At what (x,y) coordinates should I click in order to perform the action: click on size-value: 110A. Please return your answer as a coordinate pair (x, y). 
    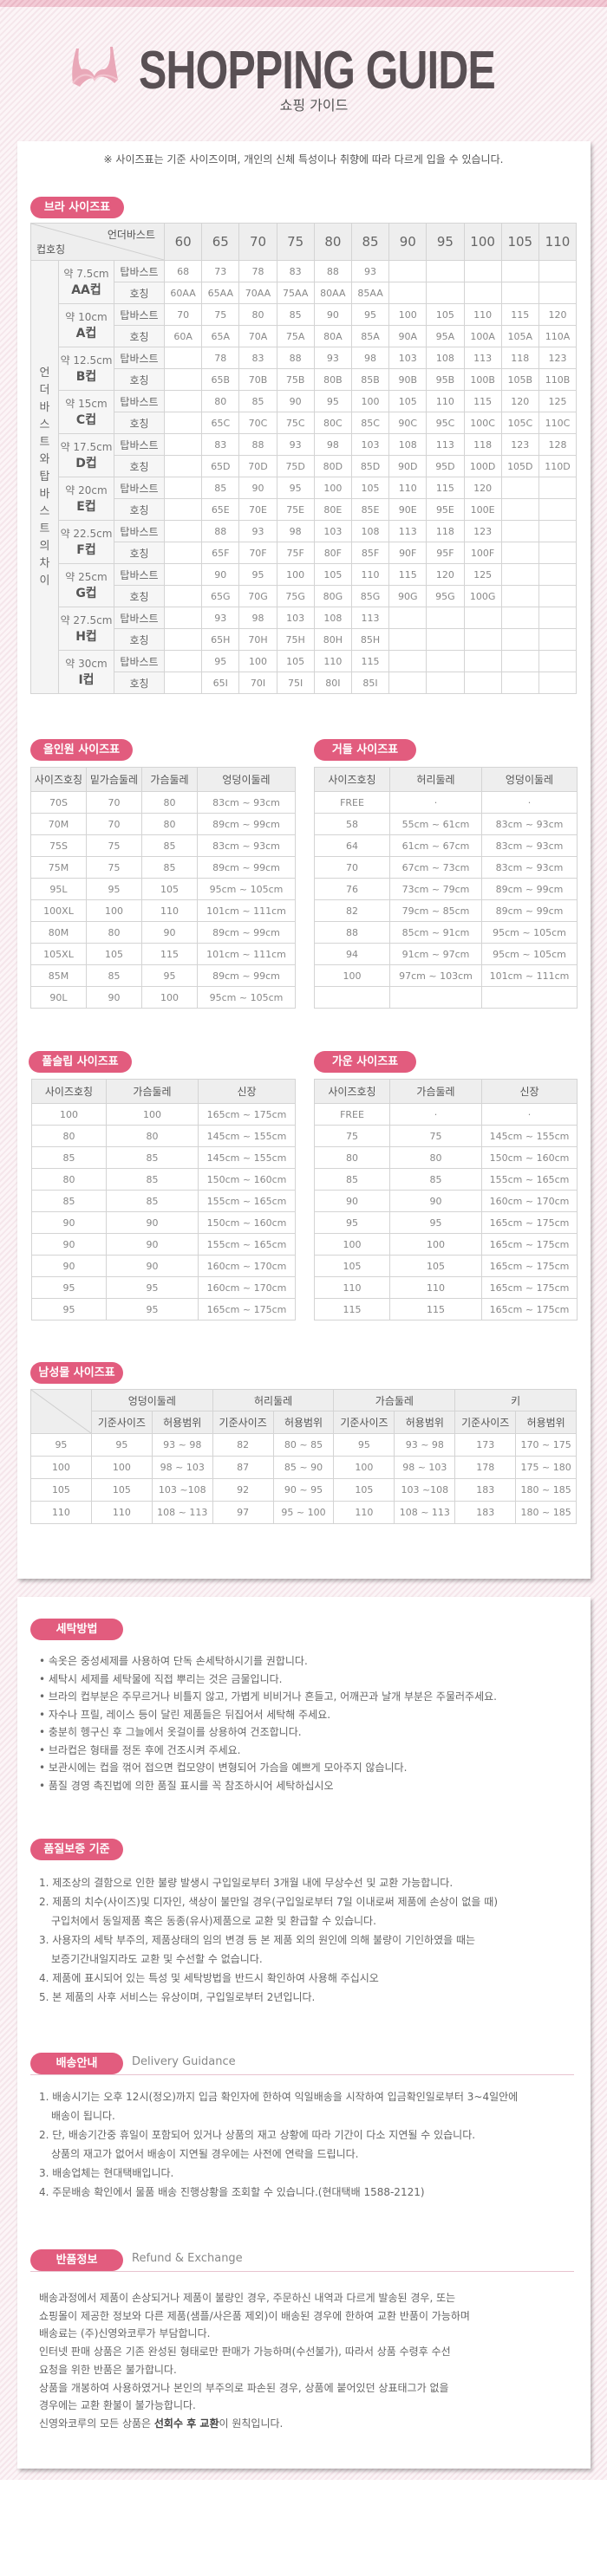
    Looking at the image, I should click on (558, 336).